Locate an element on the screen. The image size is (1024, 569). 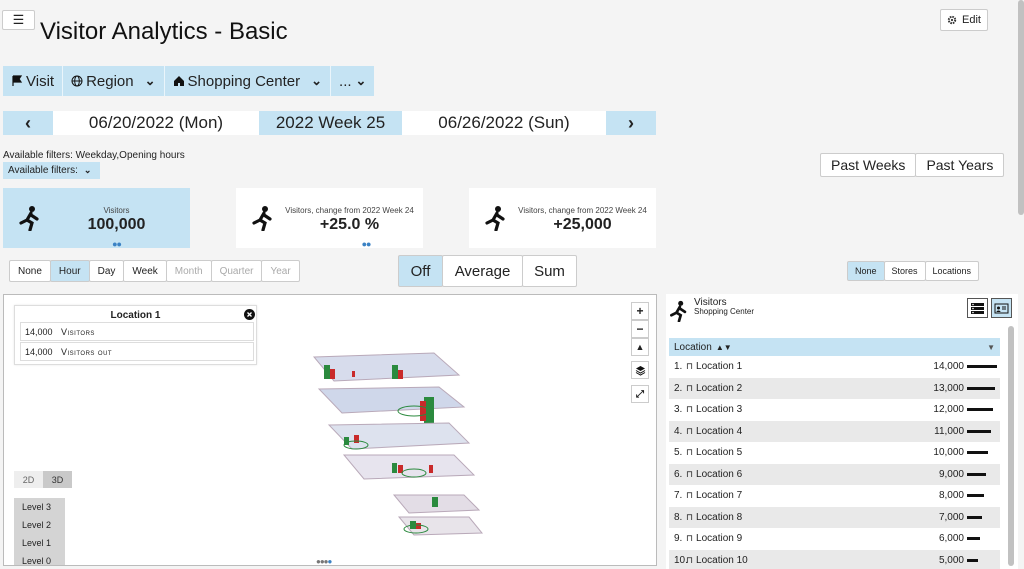
level-item: Level 0 is located at coordinates (39, 558).